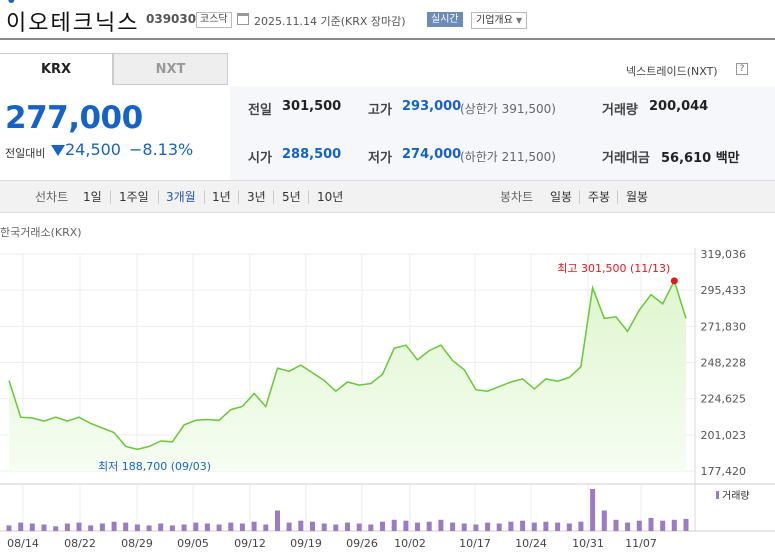  Describe the element at coordinates (387, 196) in the screenshot. I see `period-bar` at that location.